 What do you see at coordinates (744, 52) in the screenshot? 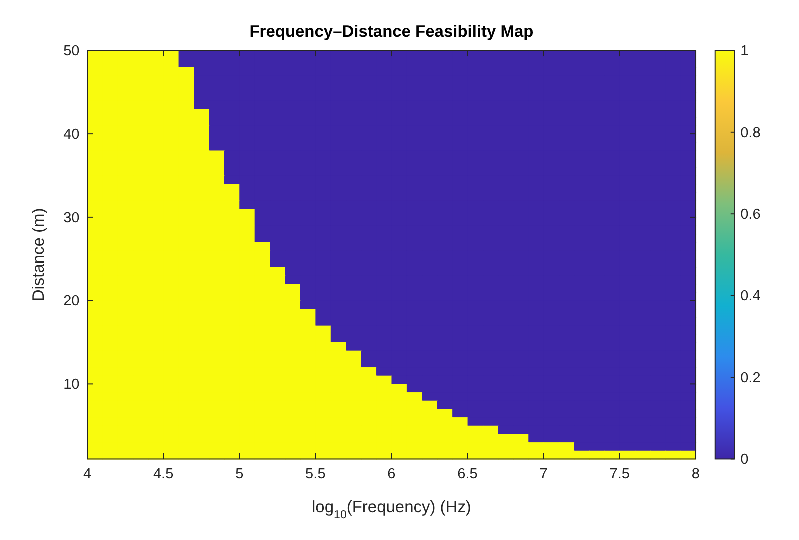
I see `color-bar-label: 1` at bounding box center [744, 52].